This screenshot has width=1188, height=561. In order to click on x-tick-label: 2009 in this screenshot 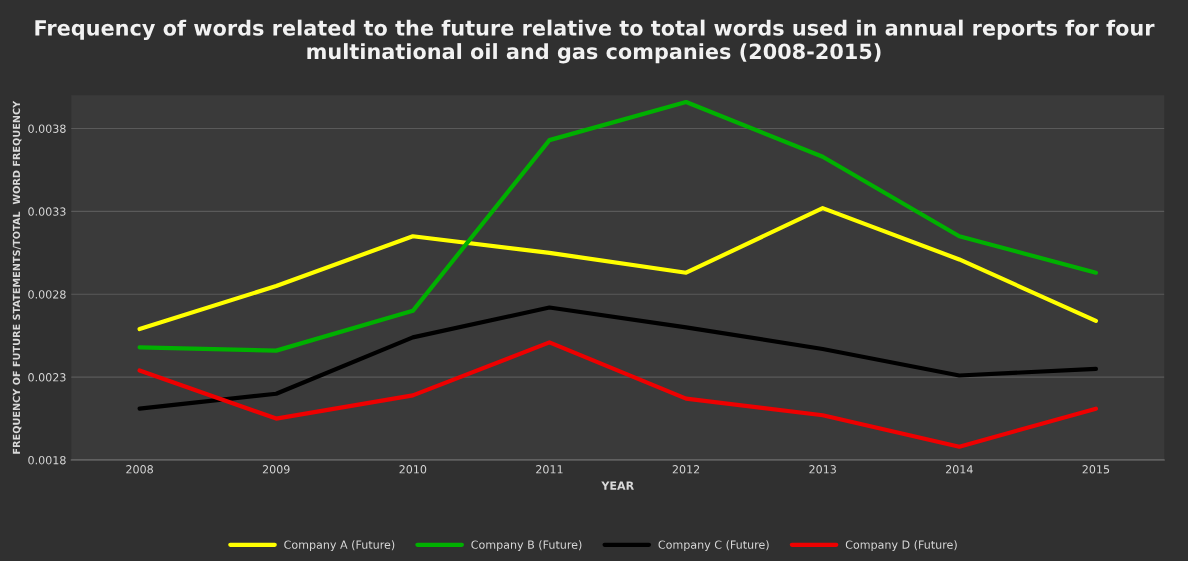, I will do `click(276, 469)`.